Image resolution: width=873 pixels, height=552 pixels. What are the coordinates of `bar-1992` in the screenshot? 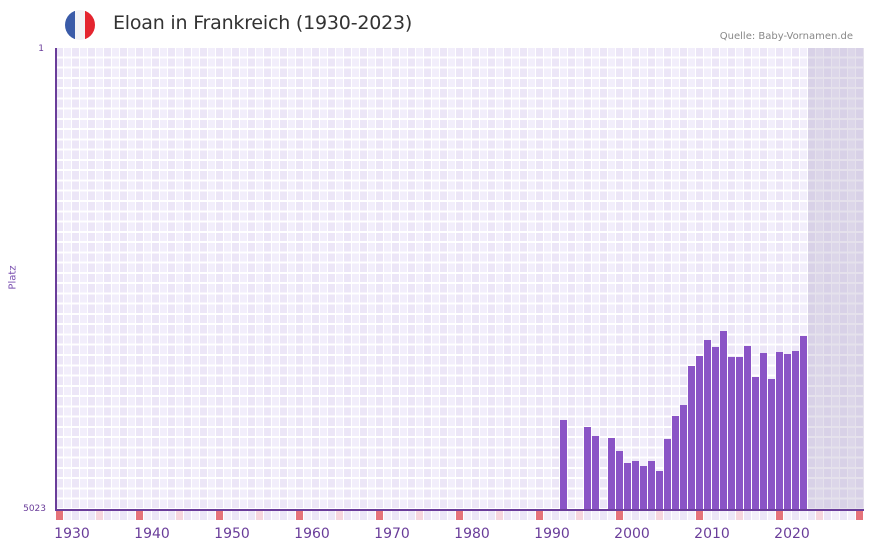 It's located at (563, 464).